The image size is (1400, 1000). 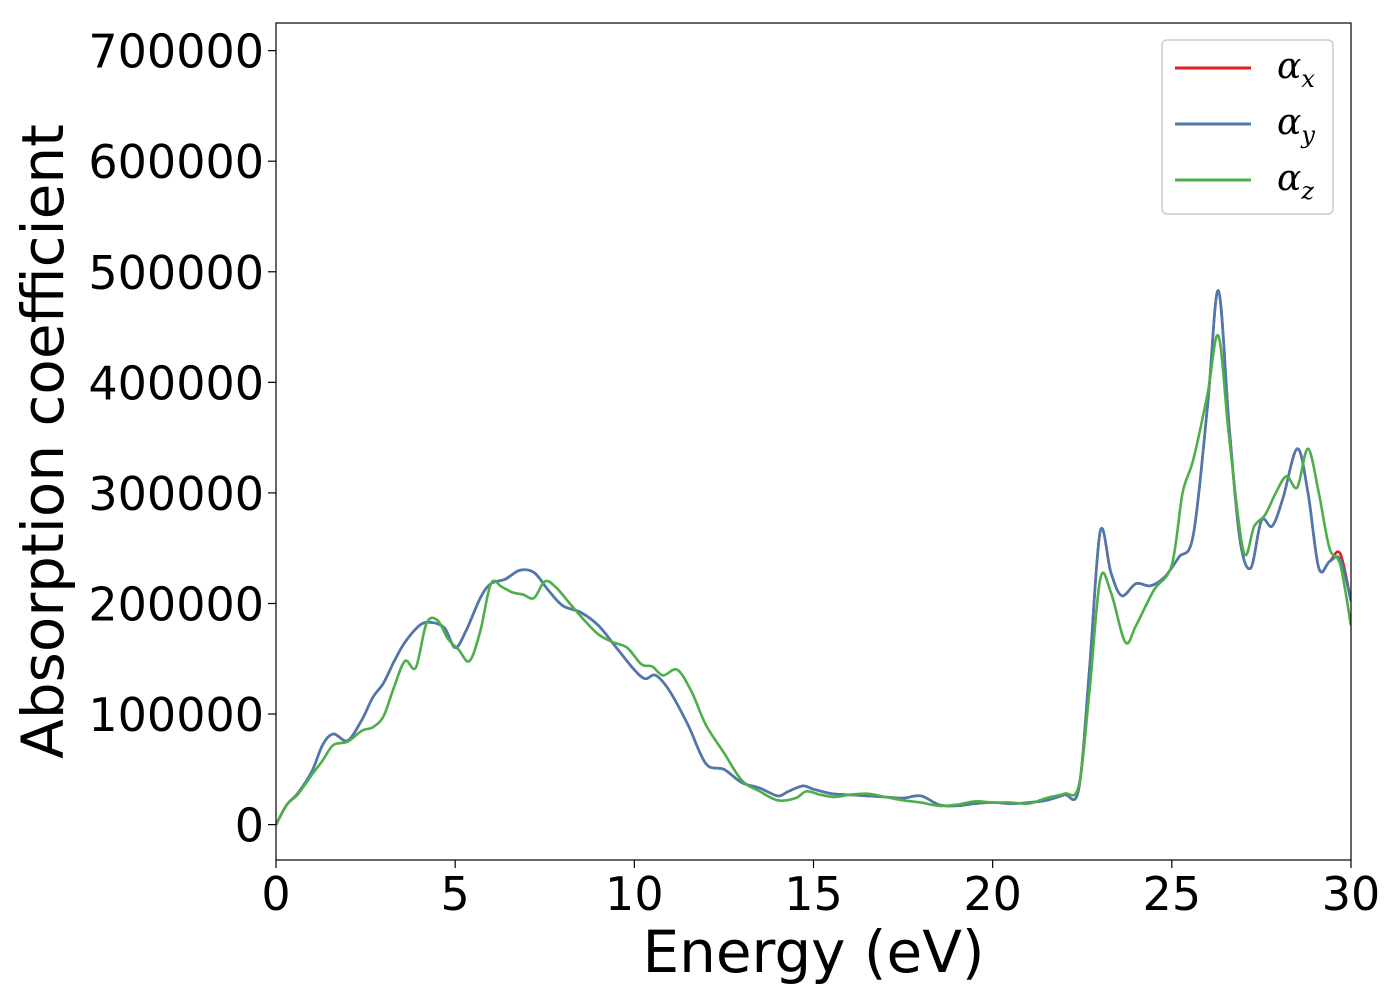 What do you see at coordinates (249, 826) in the screenshot?
I see `y-tick-label: 0` at bounding box center [249, 826].